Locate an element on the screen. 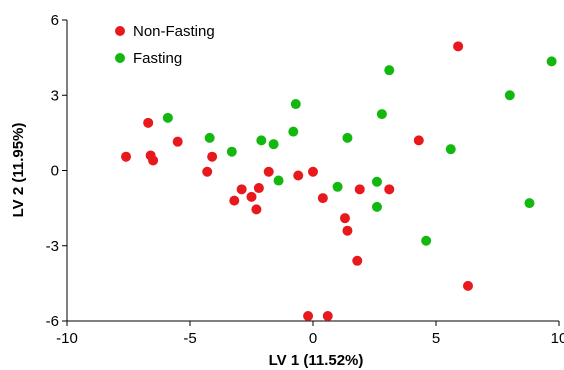  x-tick-label: -10 is located at coordinates (67, 338).